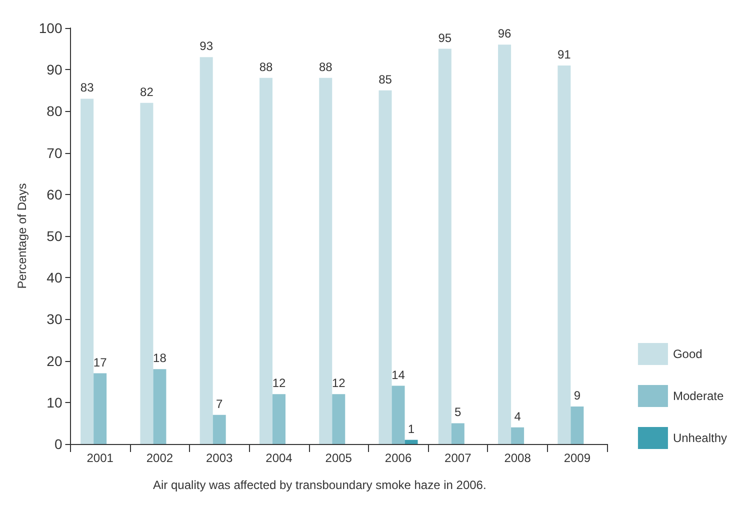 This screenshot has height=507, width=740. I want to click on y-tick-label: 10, so click(54, 402).